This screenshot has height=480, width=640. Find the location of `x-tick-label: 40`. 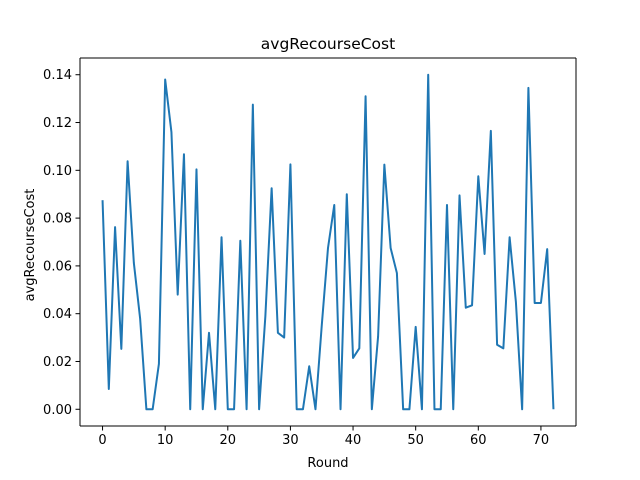

x-tick-label: 40 is located at coordinates (353, 440).